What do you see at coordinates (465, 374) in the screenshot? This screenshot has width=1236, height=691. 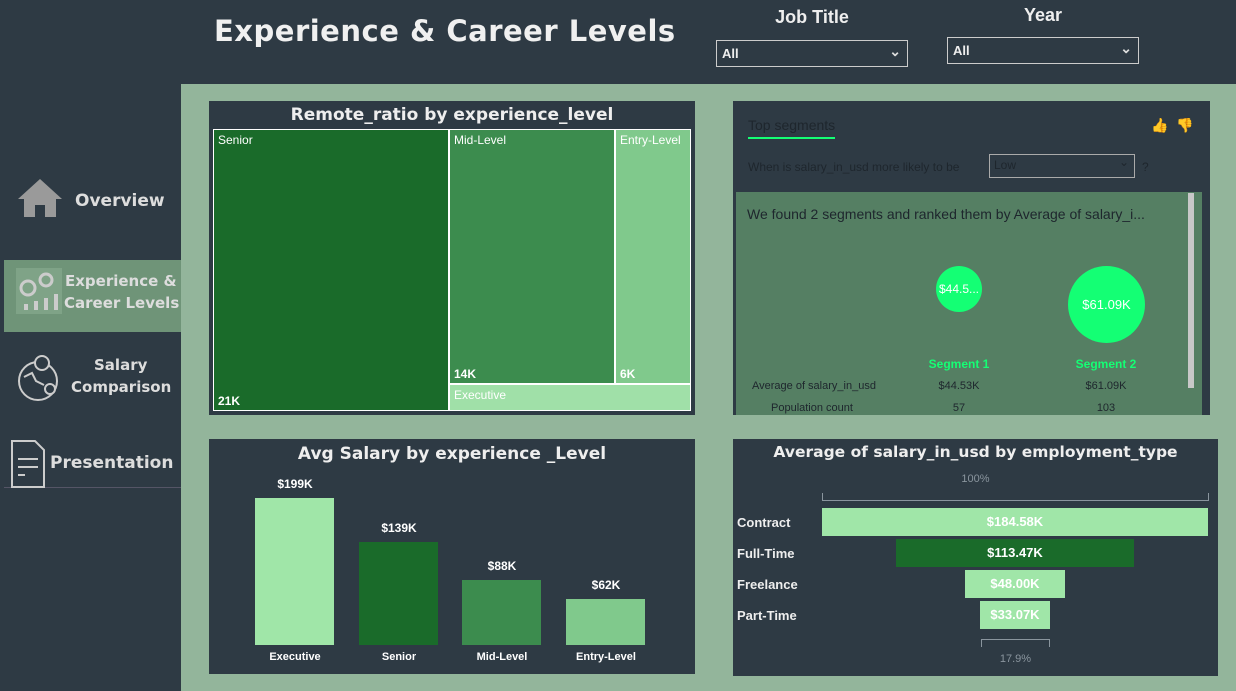 I see `tile-value: 14K` at bounding box center [465, 374].